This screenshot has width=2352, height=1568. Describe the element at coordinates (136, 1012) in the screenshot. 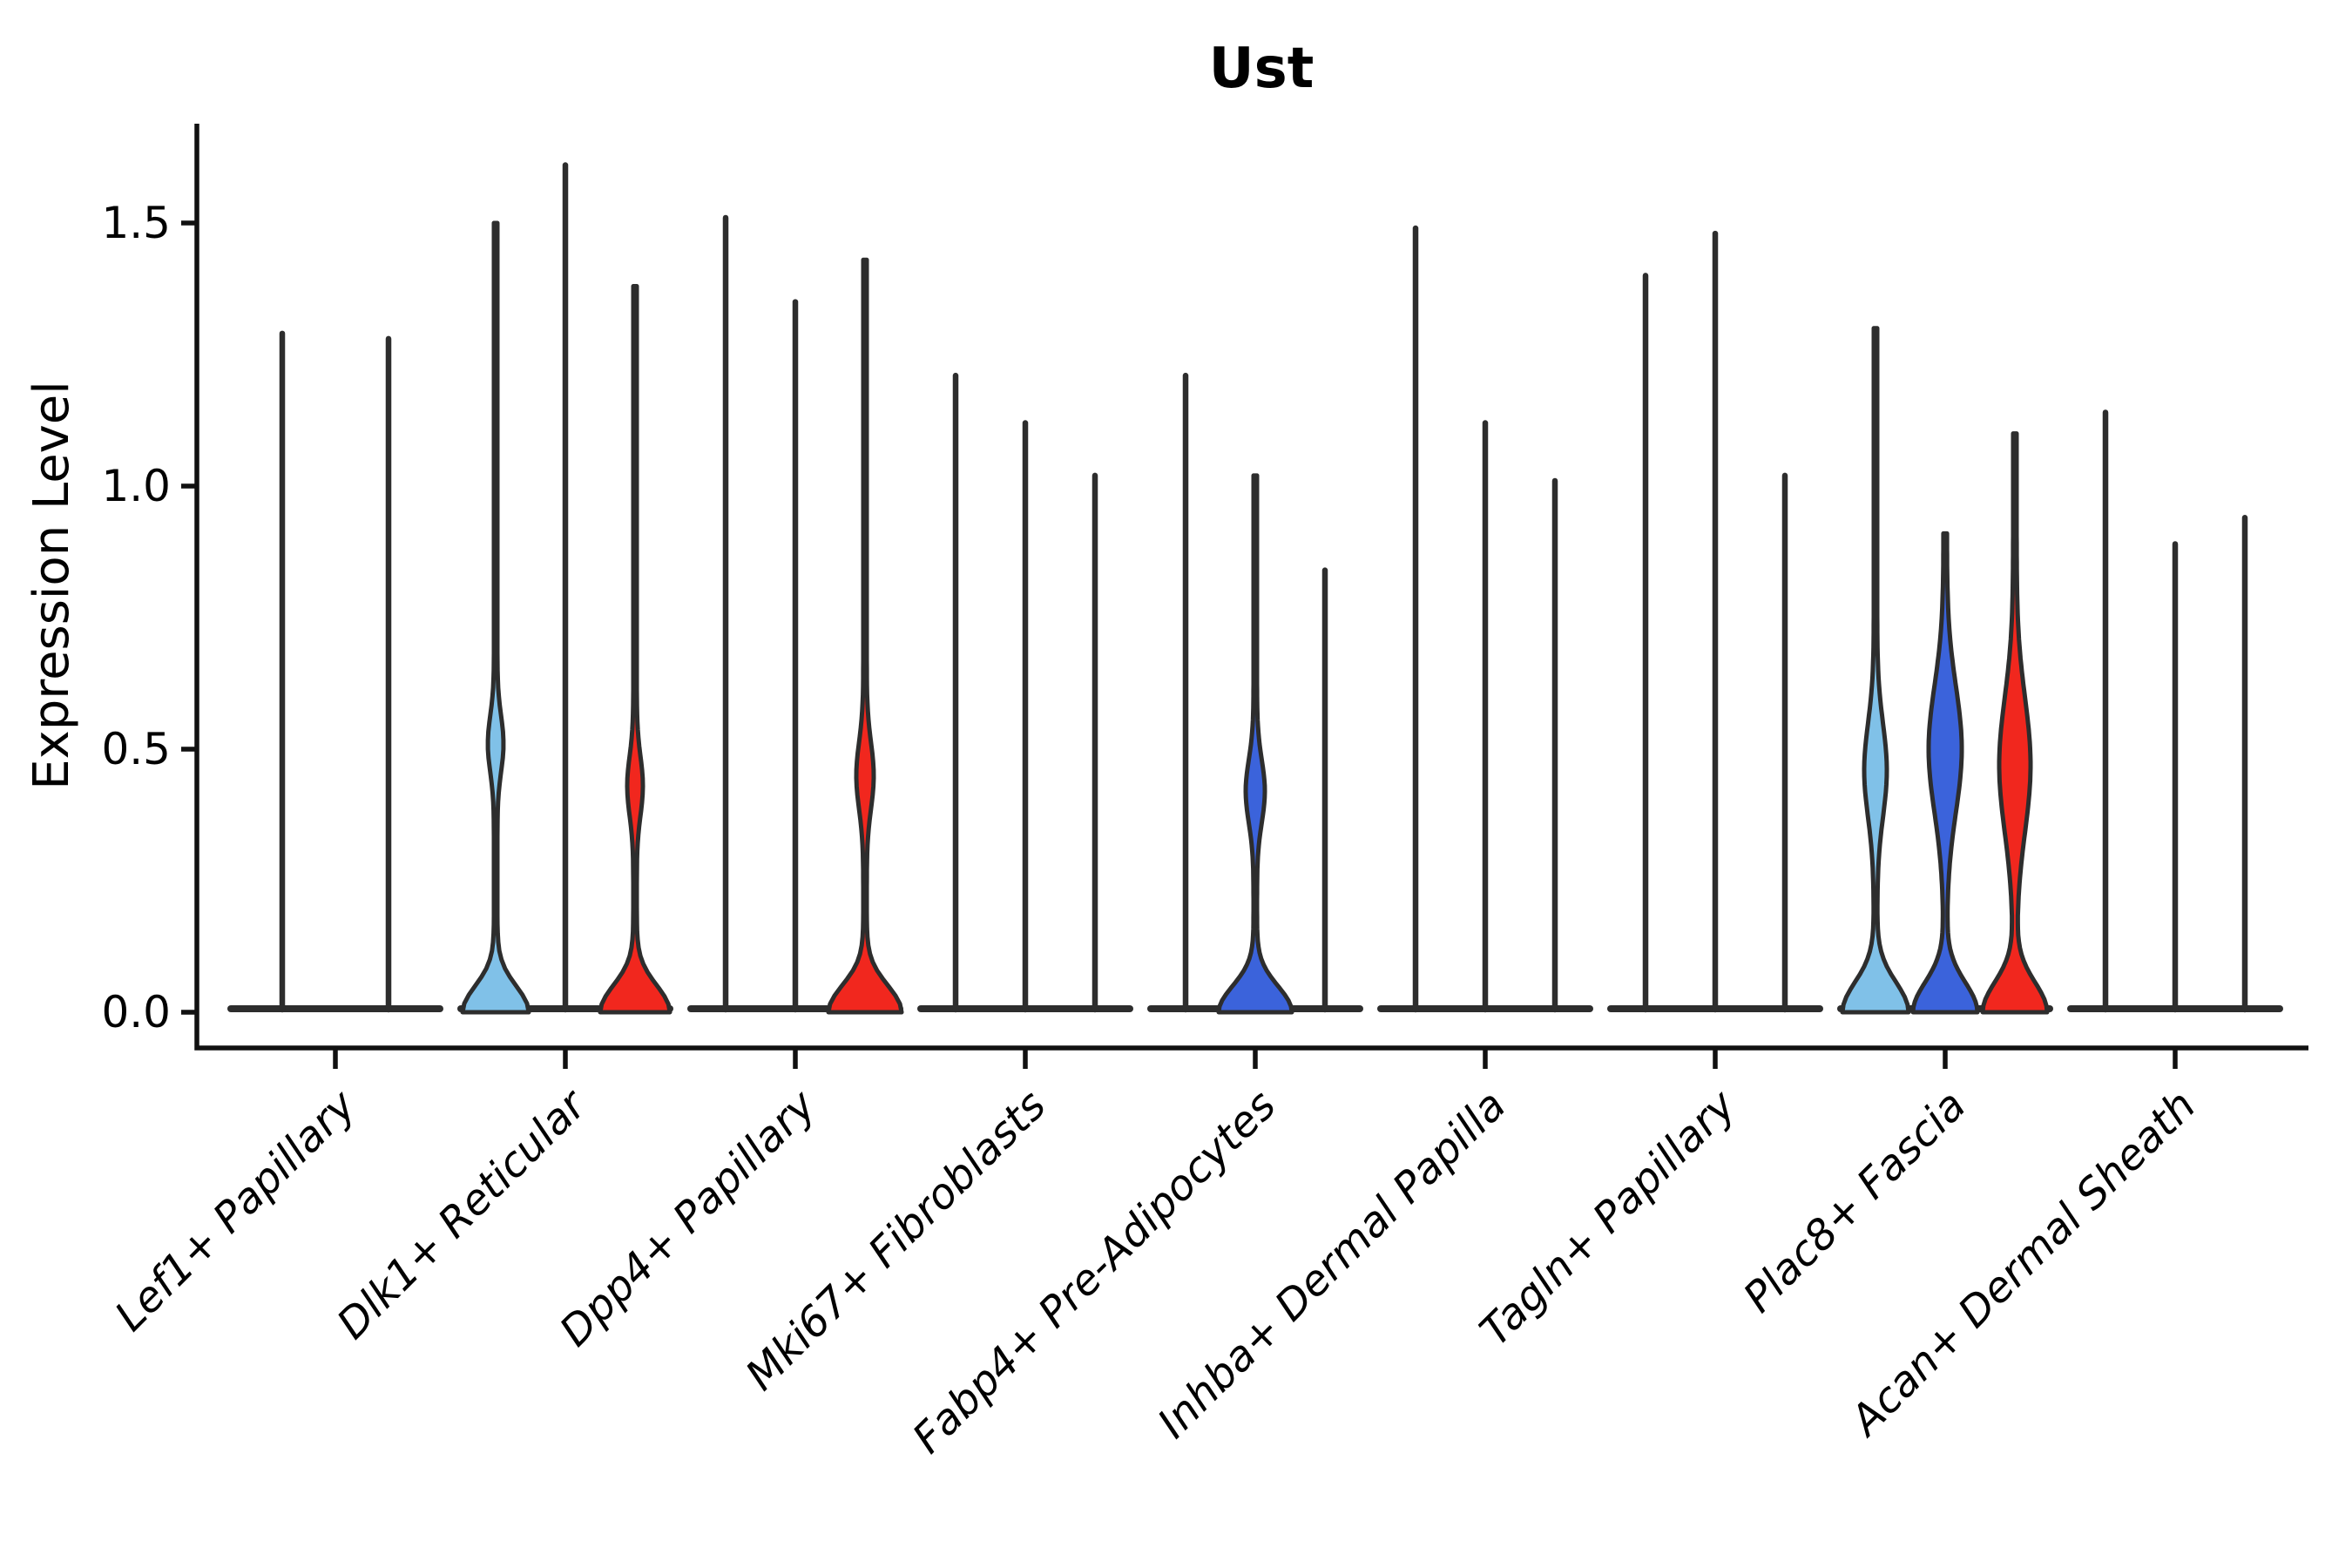

I see `y-tick-label: 0.0` at that location.